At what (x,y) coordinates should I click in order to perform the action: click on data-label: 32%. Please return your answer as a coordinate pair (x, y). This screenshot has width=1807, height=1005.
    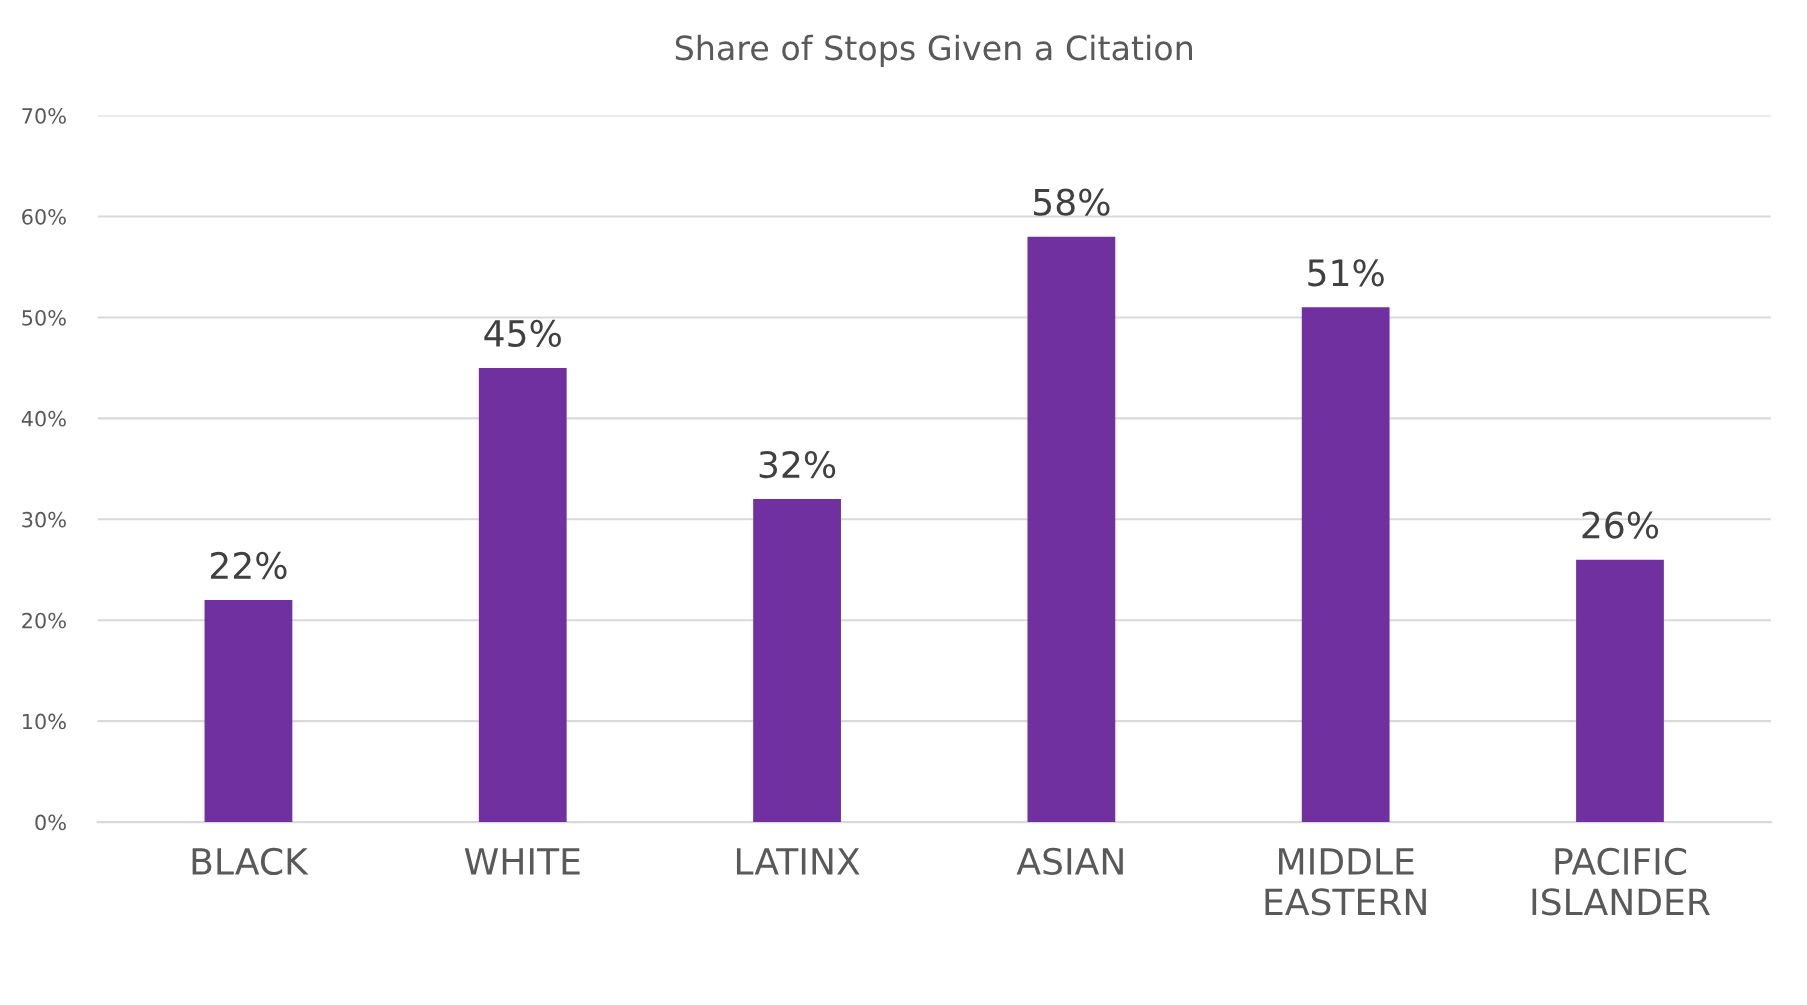
    Looking at the image, I should click on (797, 464).